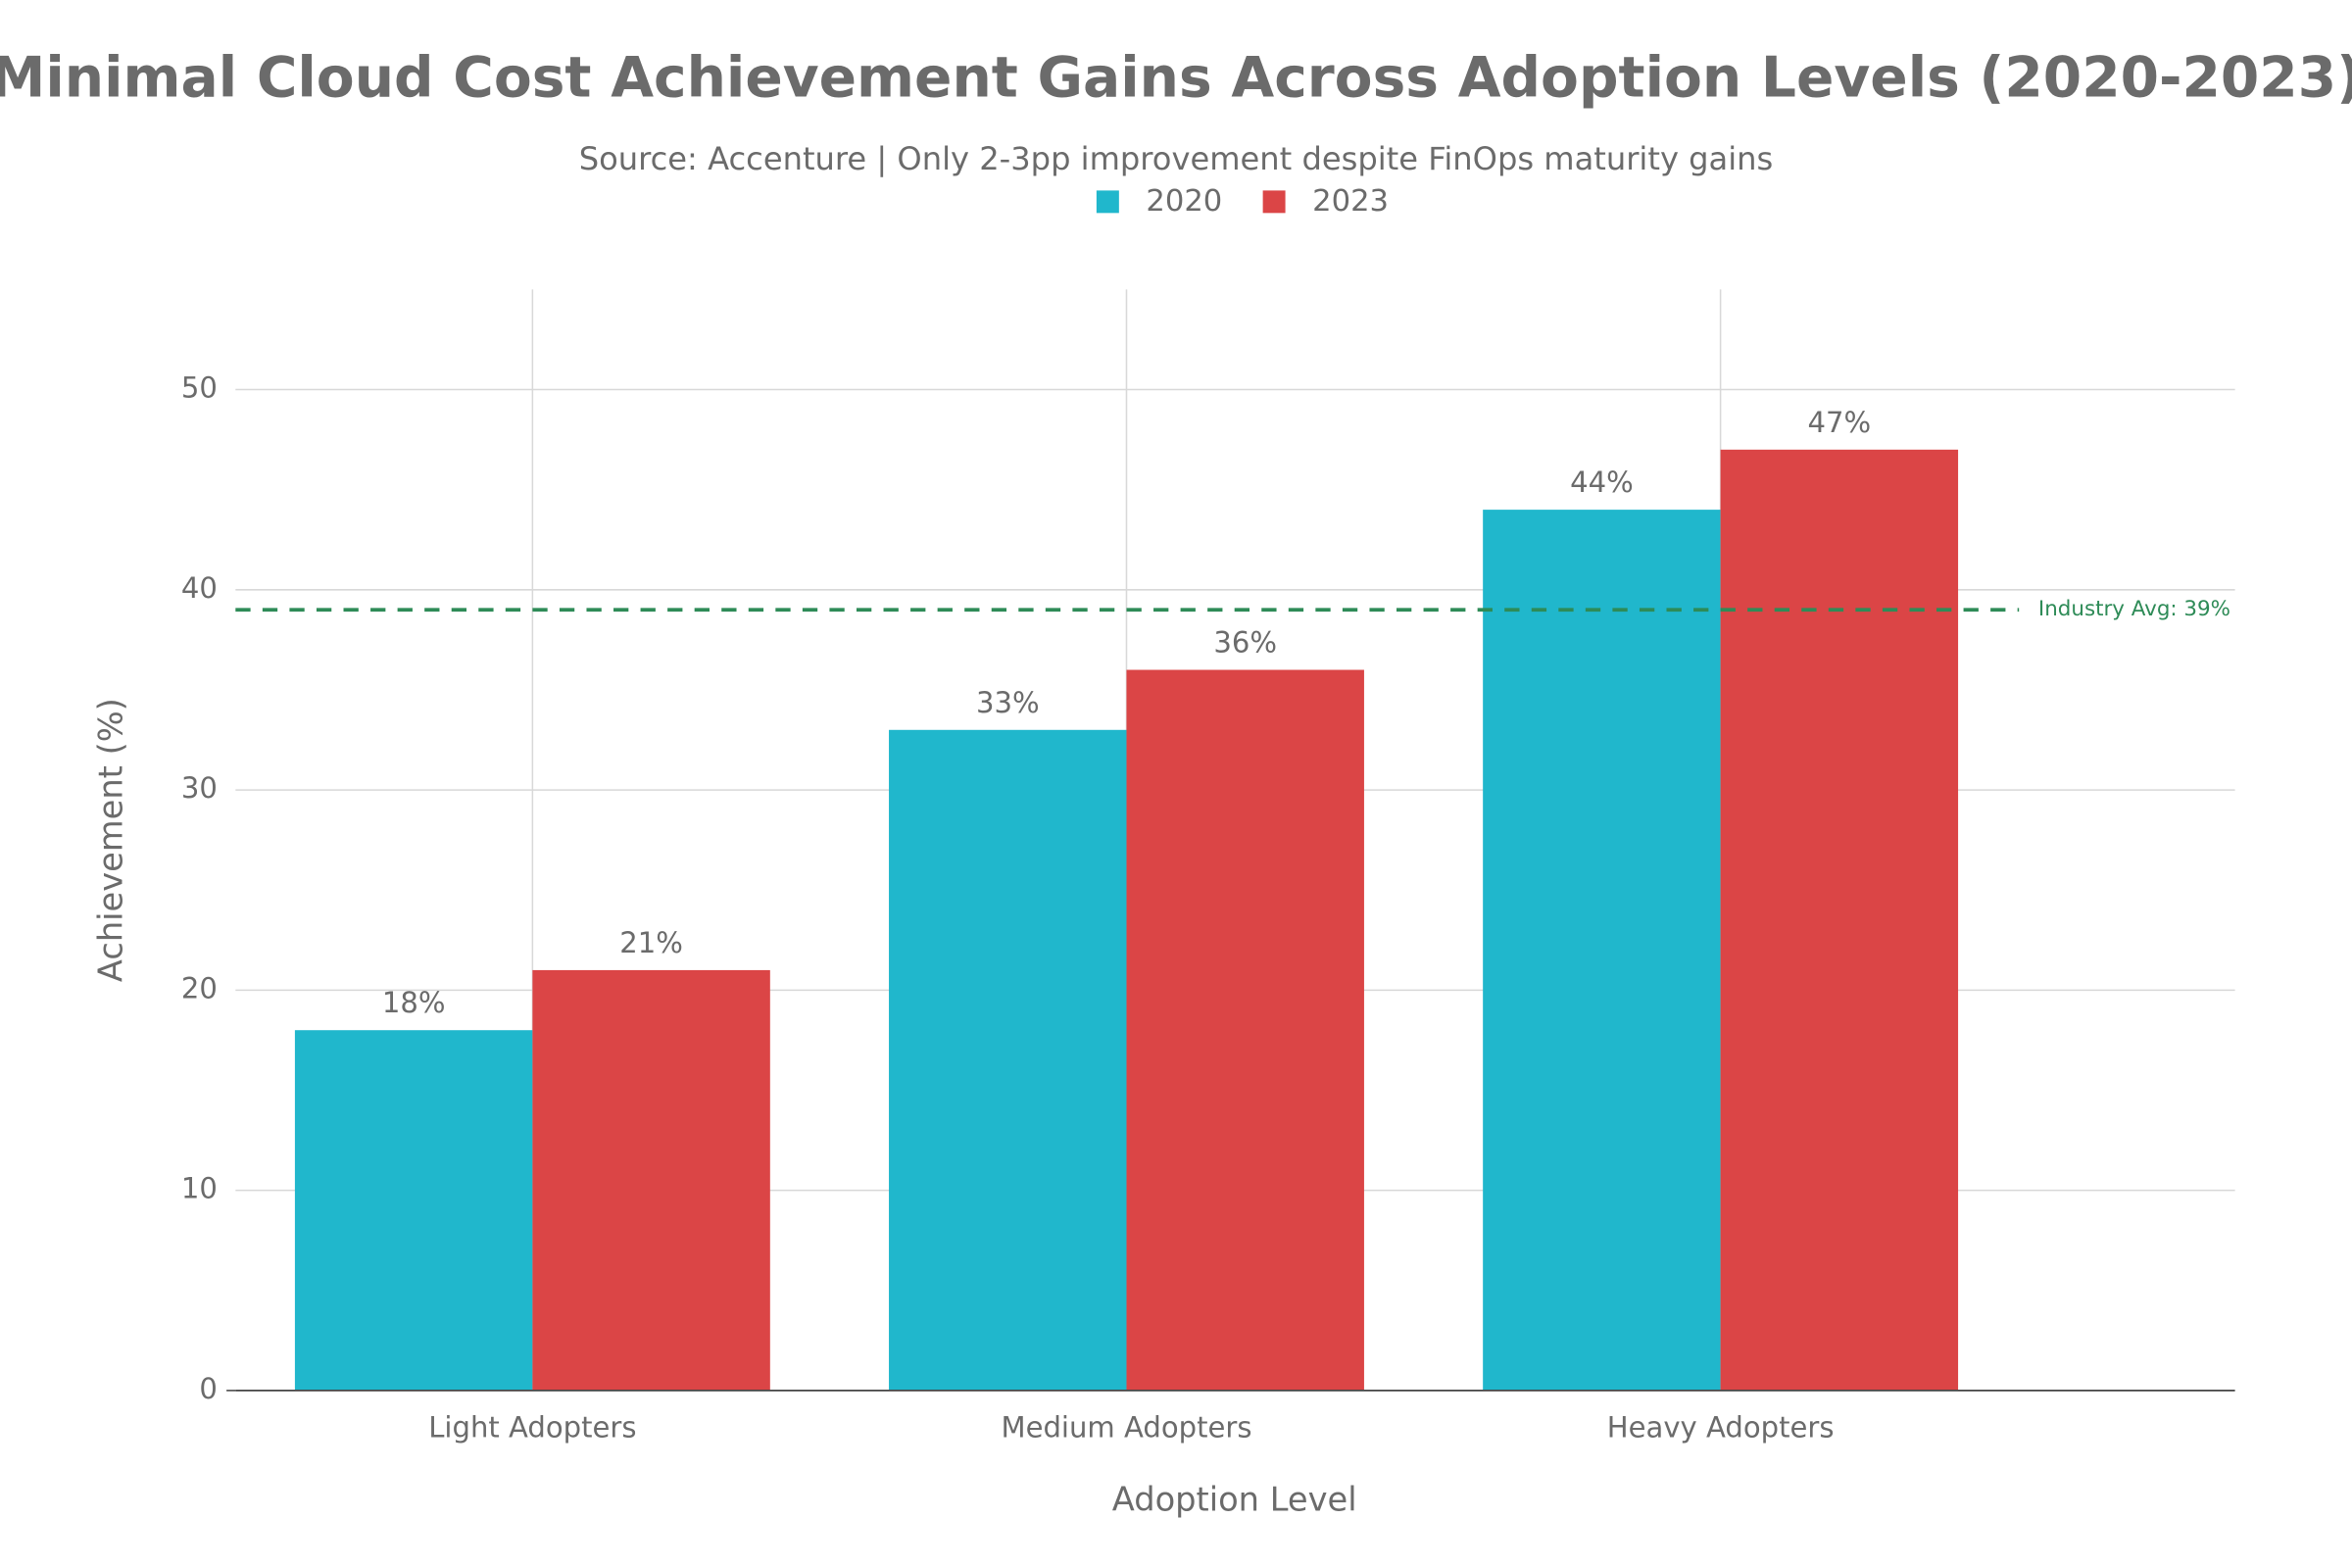 The width and height of the screenshot is (2352, 1568). I want to click on legend-label: 2020, so click(1184, 201).